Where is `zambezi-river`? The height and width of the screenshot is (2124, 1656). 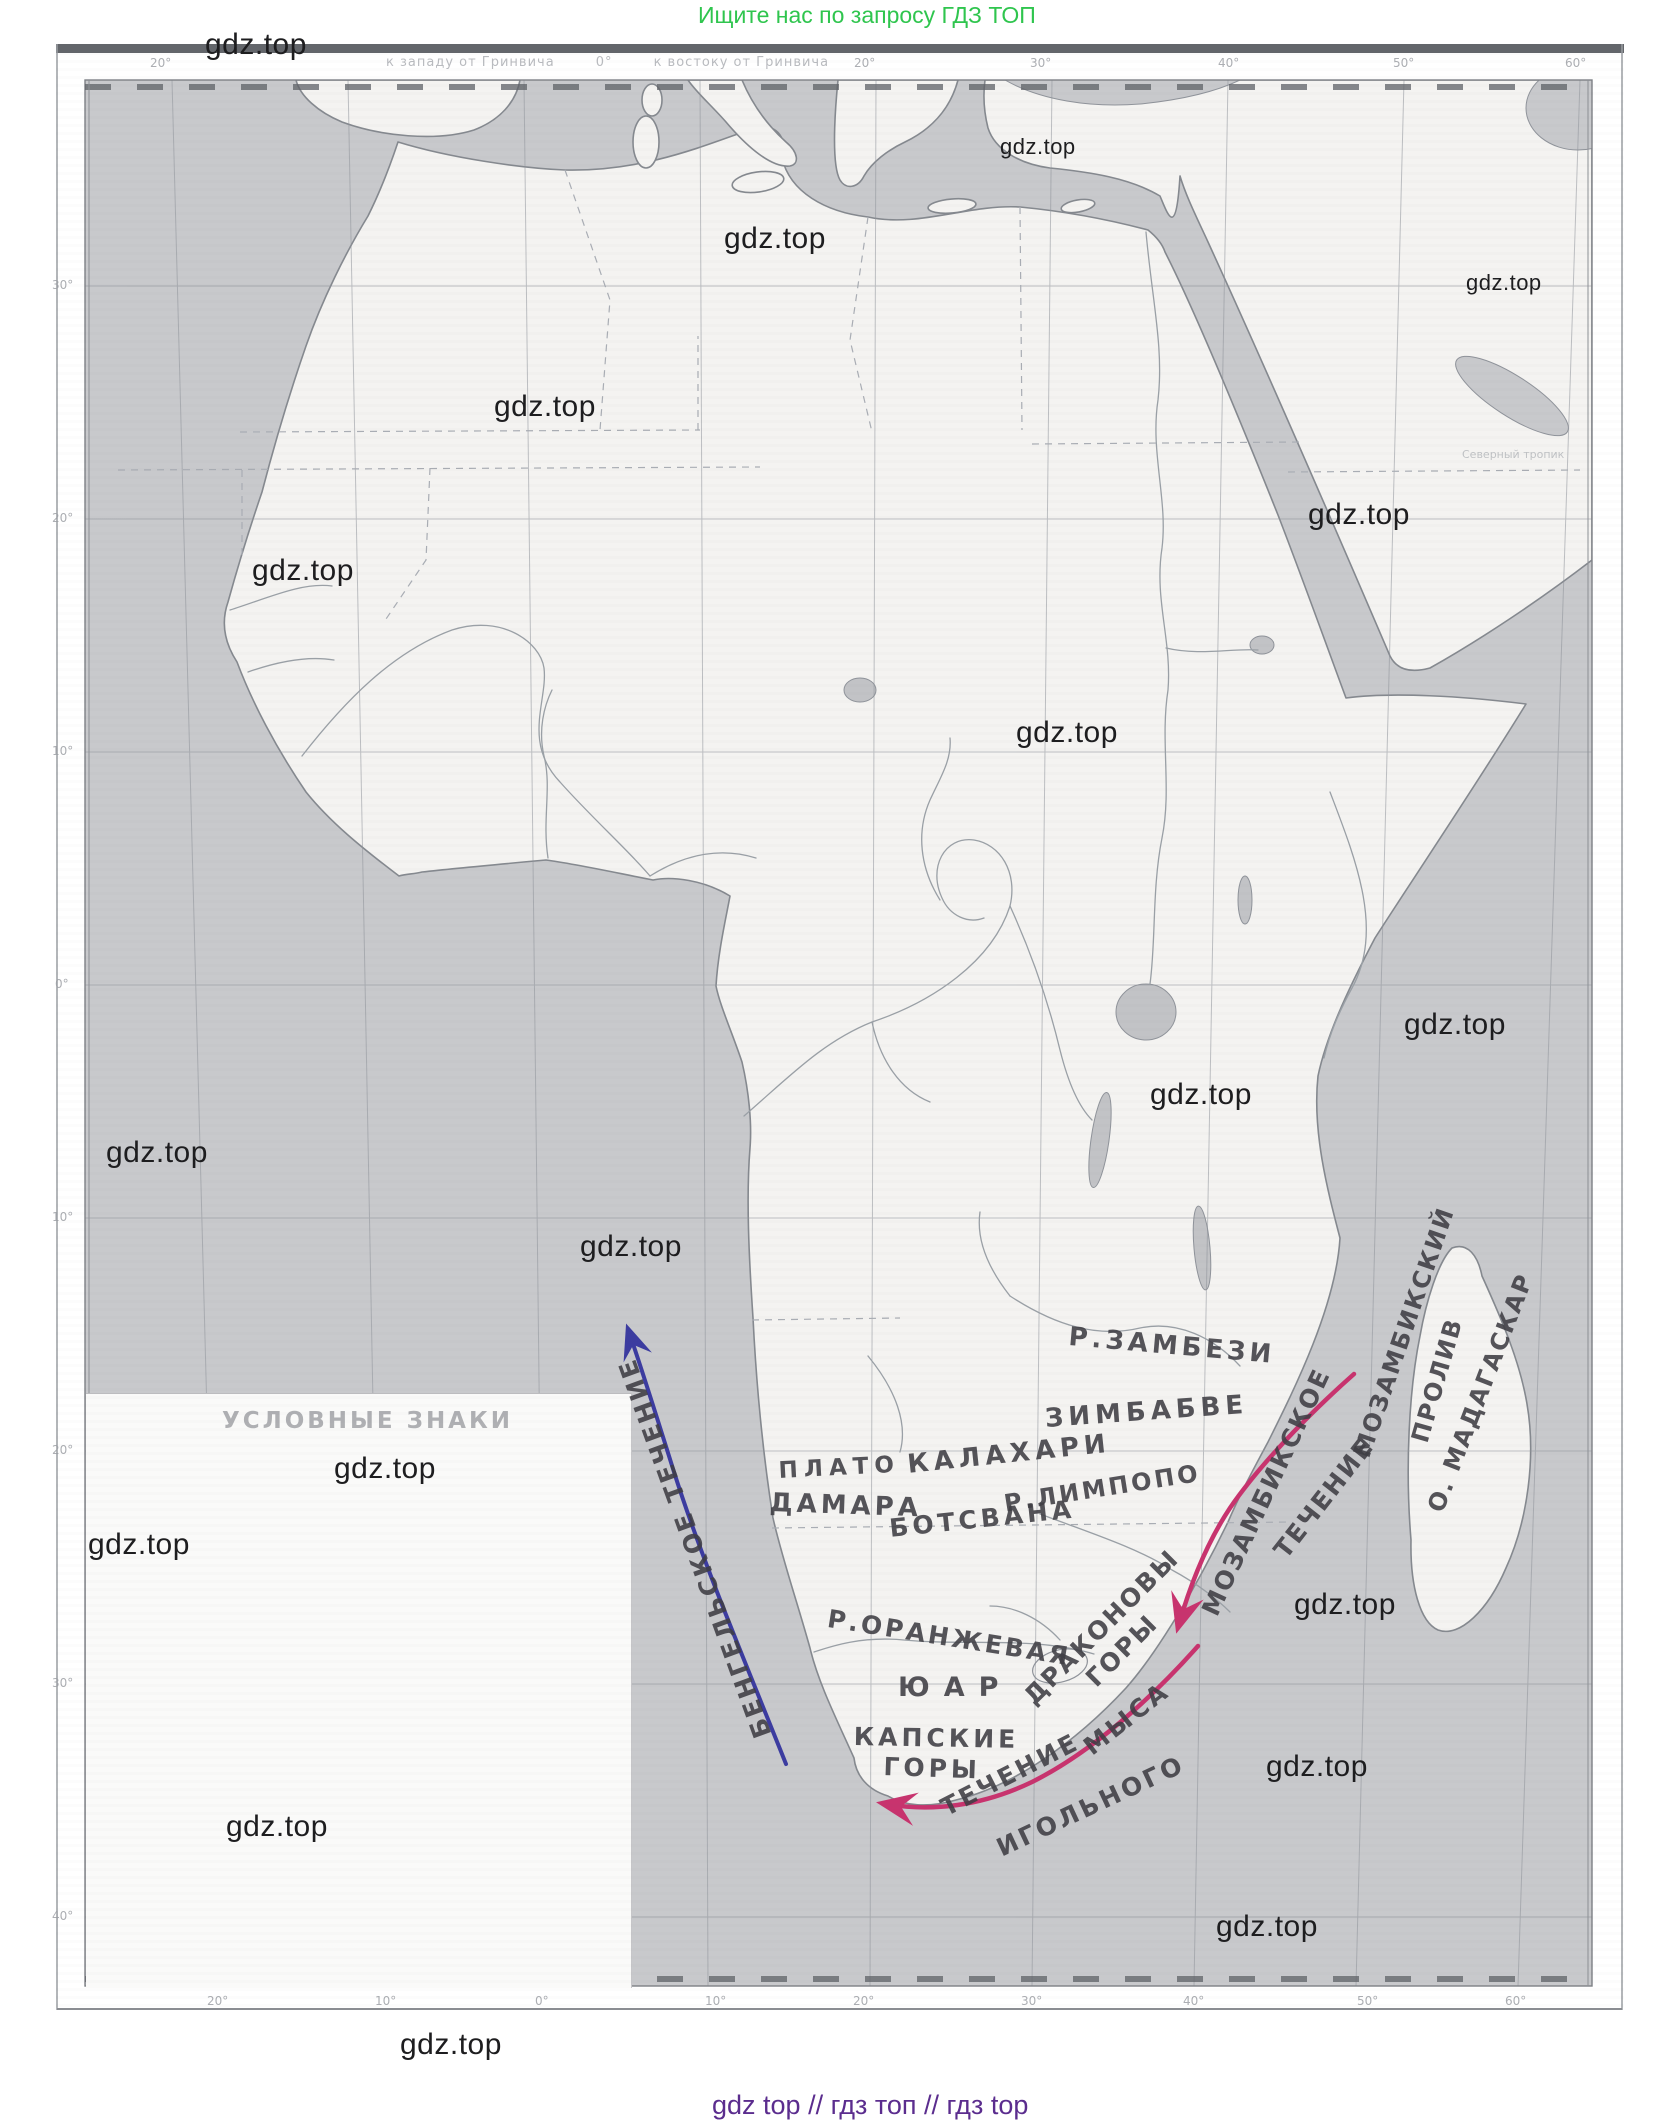
zambezi-river is located at coordinates (1125, 1331).